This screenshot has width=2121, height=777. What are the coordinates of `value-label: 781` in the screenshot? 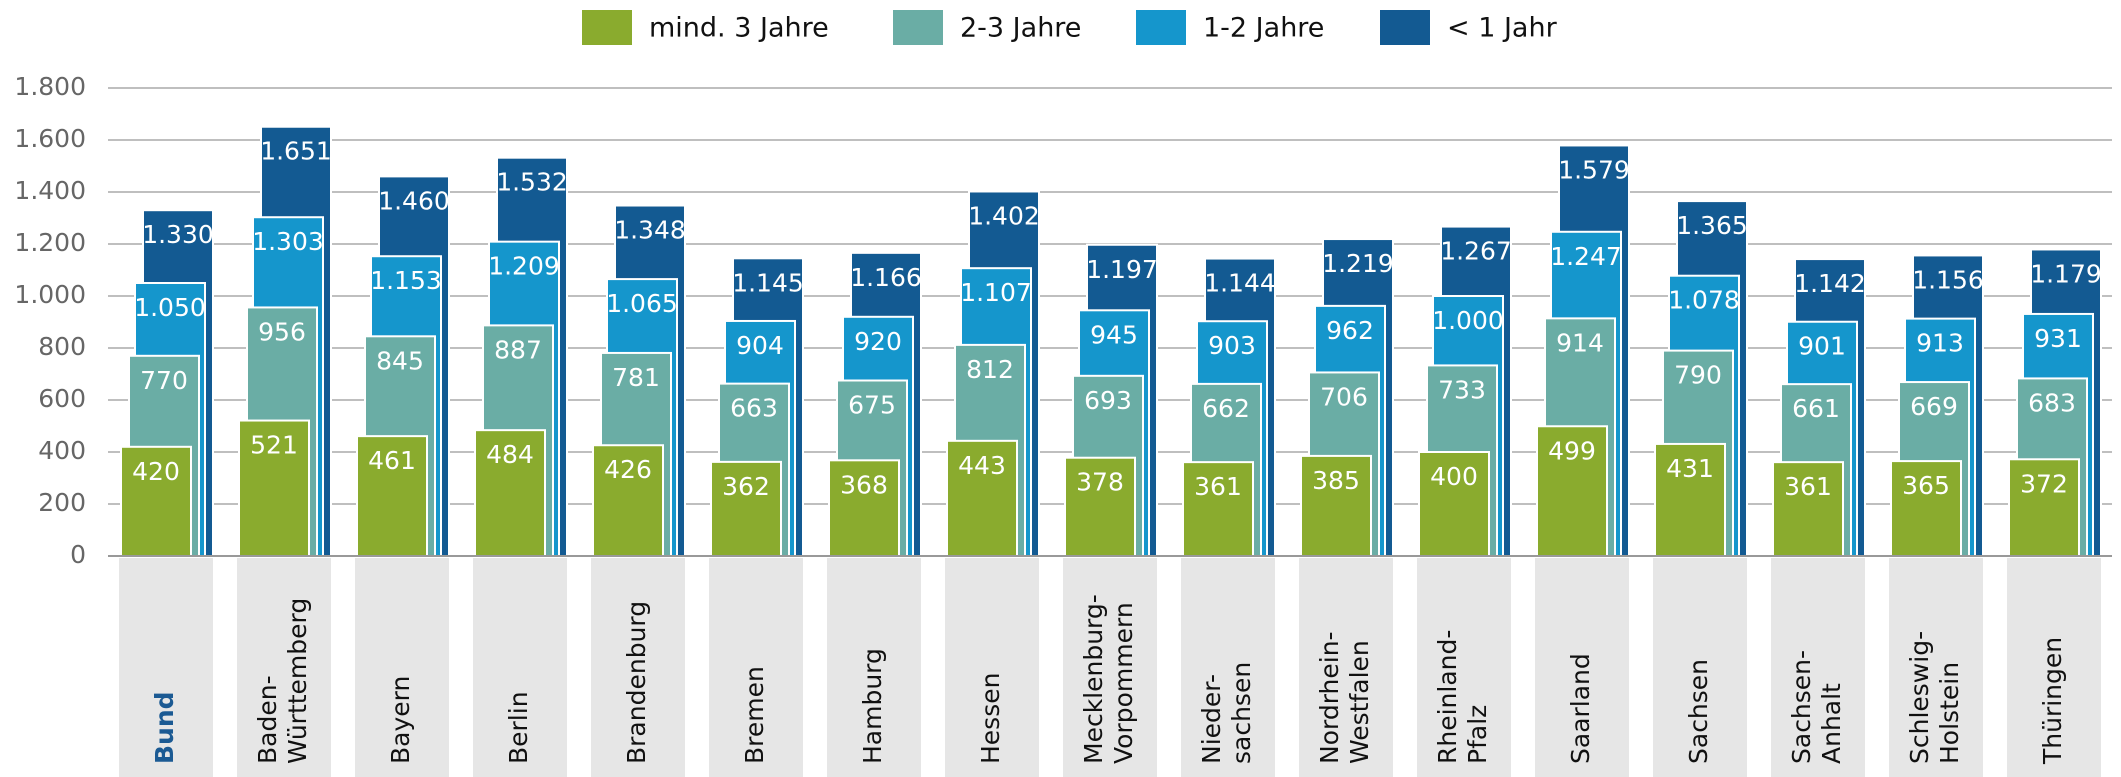 It's located at (636, 377).